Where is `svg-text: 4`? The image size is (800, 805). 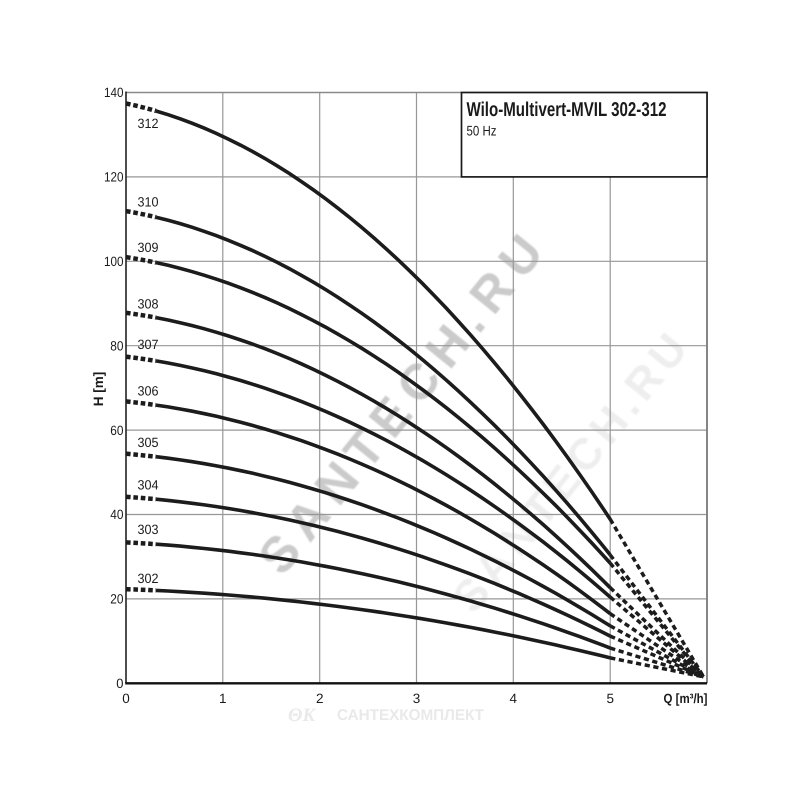 svg-text: 4 is located at coordinates (514, 698).